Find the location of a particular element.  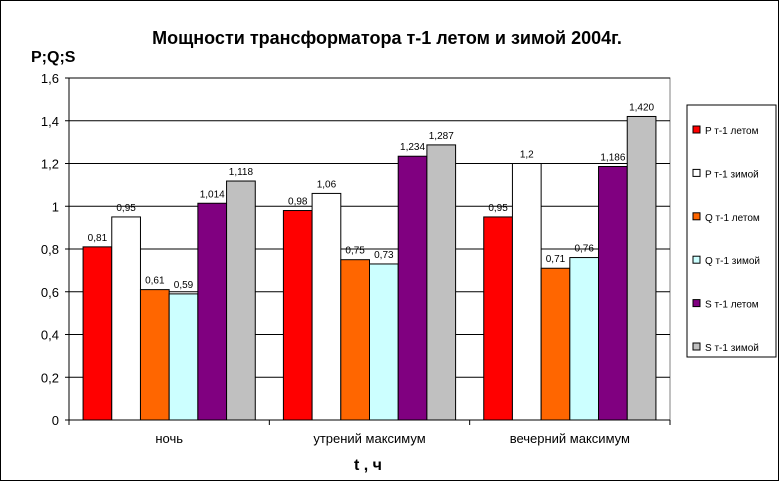

data-label: 1,287 is located at coordinates (441, 136).